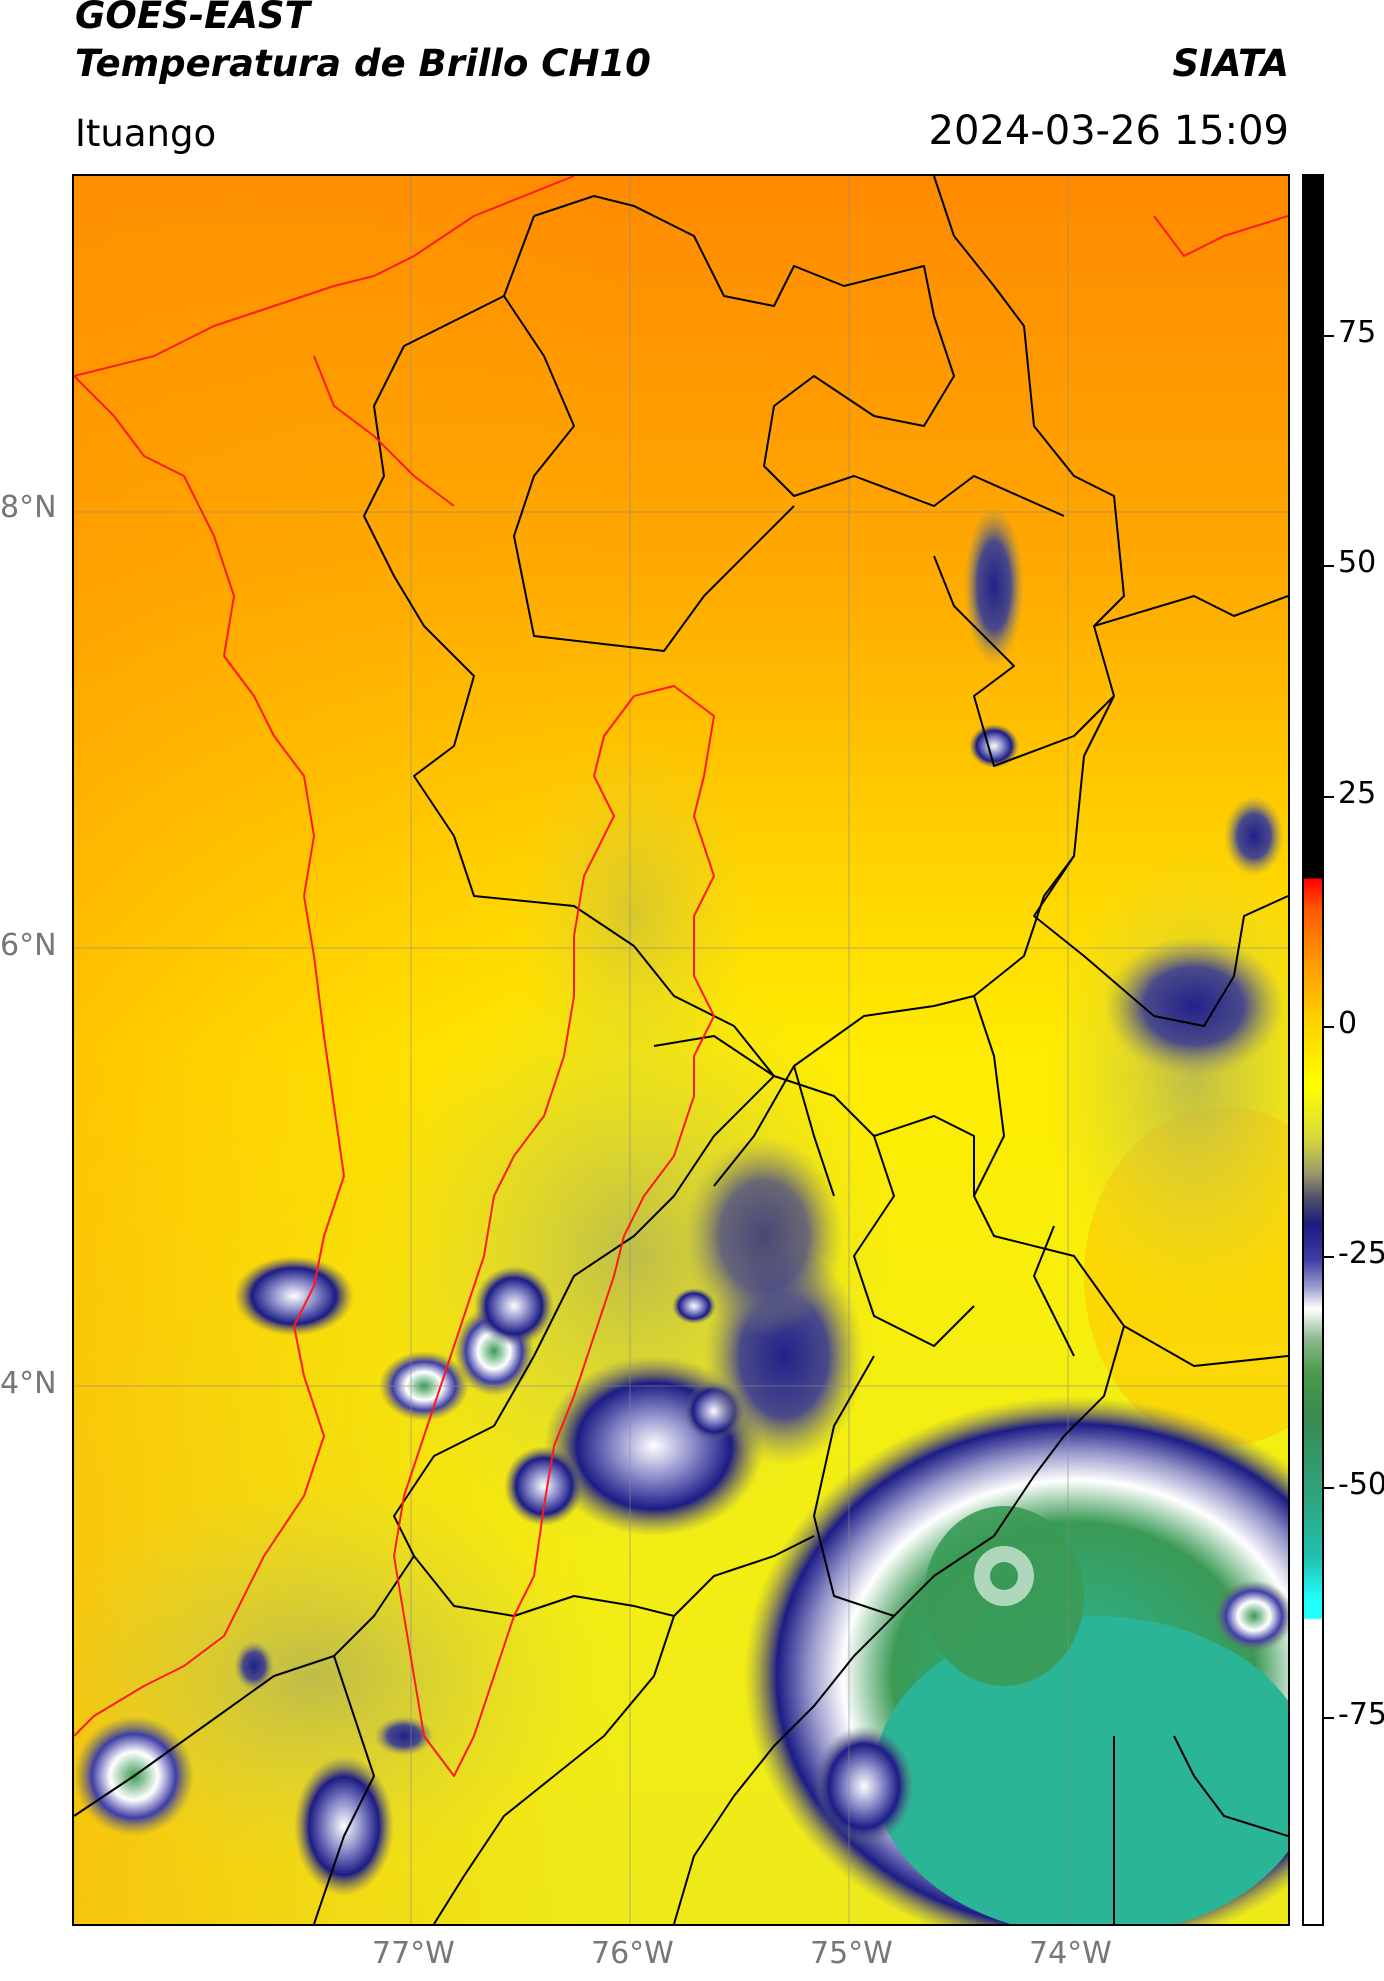 The width and height of the screenshot is (1384, 1981). I want to click on title-product: Temperatura de Brillo CH10, so click(363, 63).